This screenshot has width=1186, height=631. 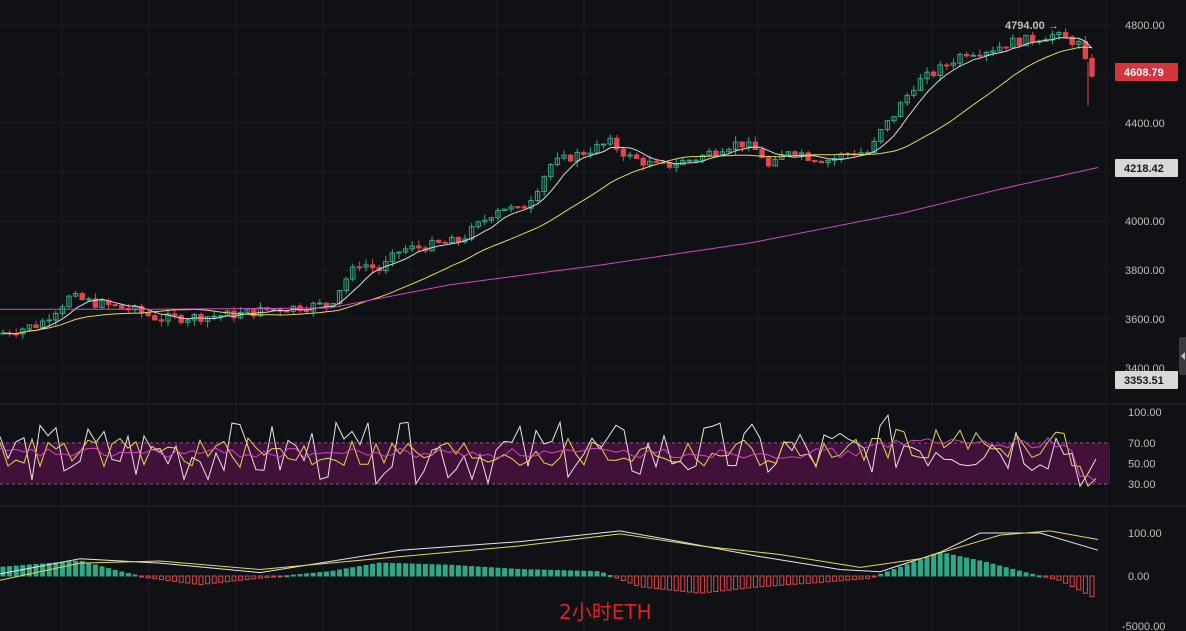 I want to click on rsi-band, so click(x=555, y=463).